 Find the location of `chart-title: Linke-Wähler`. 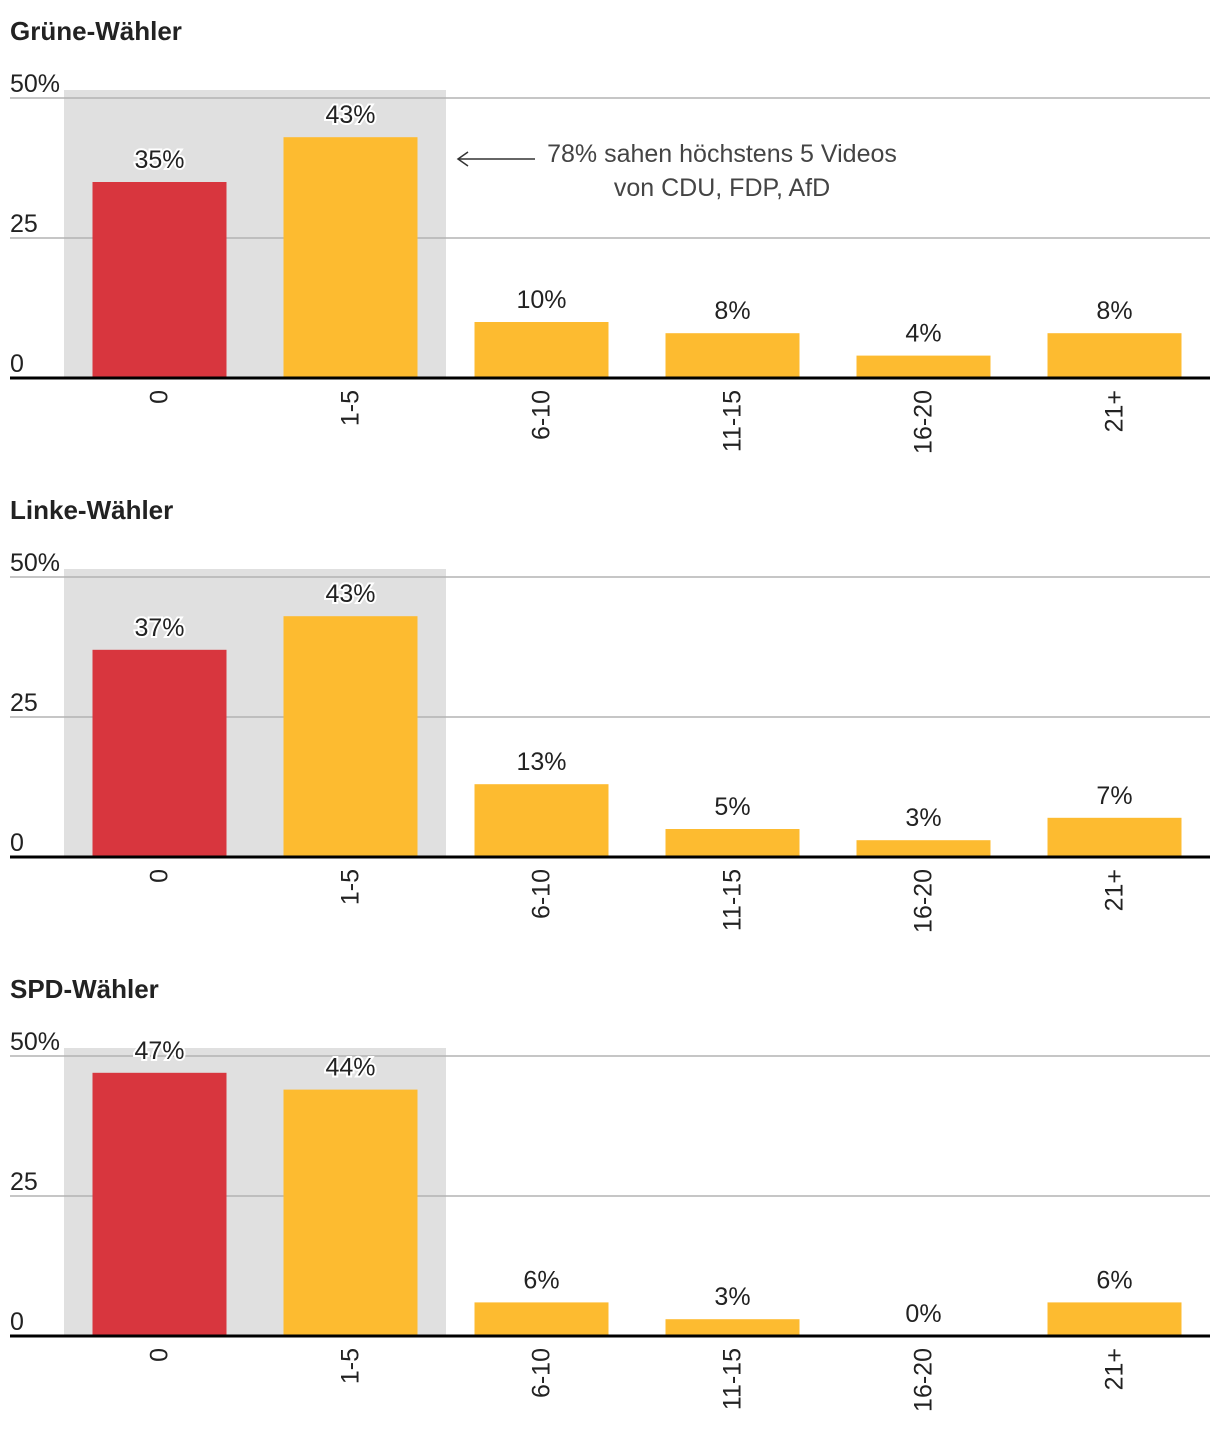

chart-title: Linke-Wähler is located at coordinates (91, 510).